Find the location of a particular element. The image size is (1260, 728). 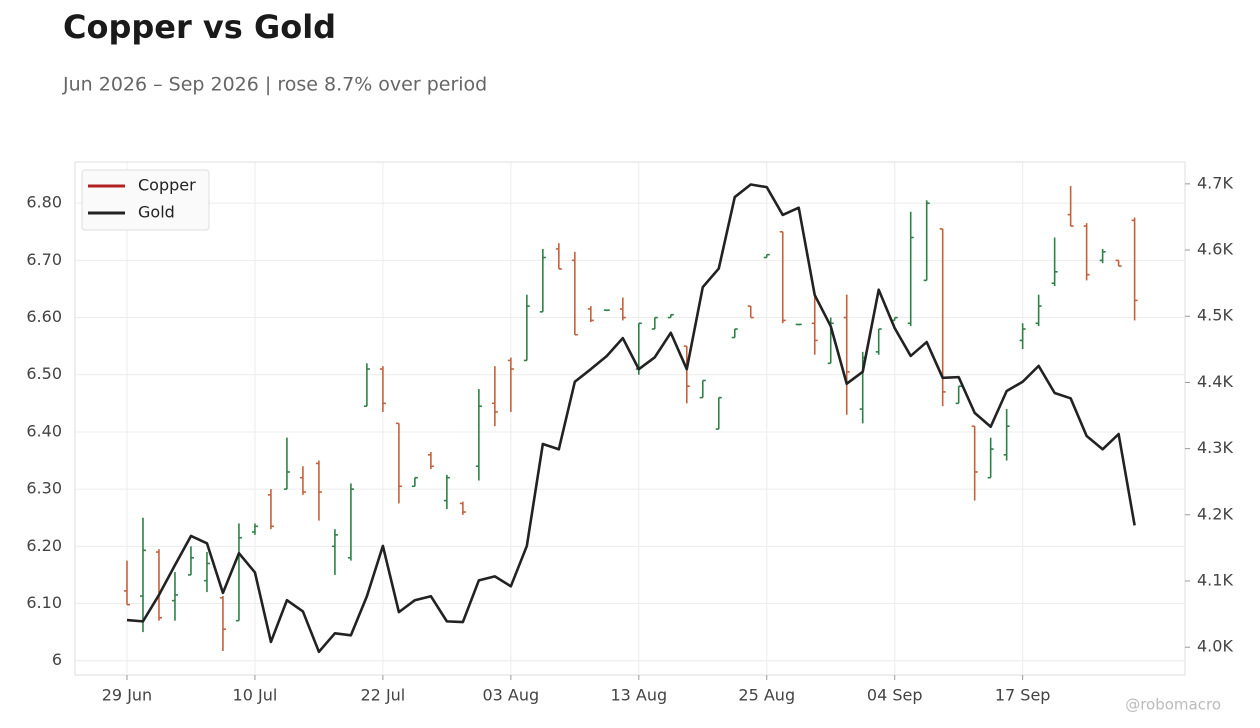

y2-tick-label: 4.4K is located at coordinates (1215, 381).